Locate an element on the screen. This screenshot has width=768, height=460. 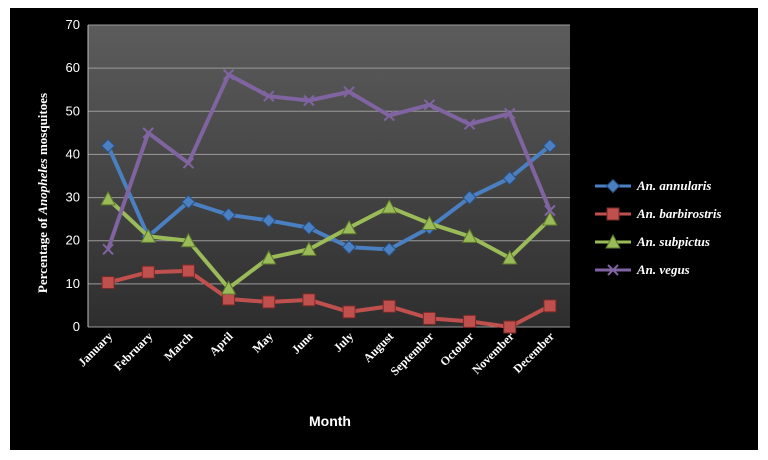
legend-item: An. vegus is located at coordinates (642, 269).